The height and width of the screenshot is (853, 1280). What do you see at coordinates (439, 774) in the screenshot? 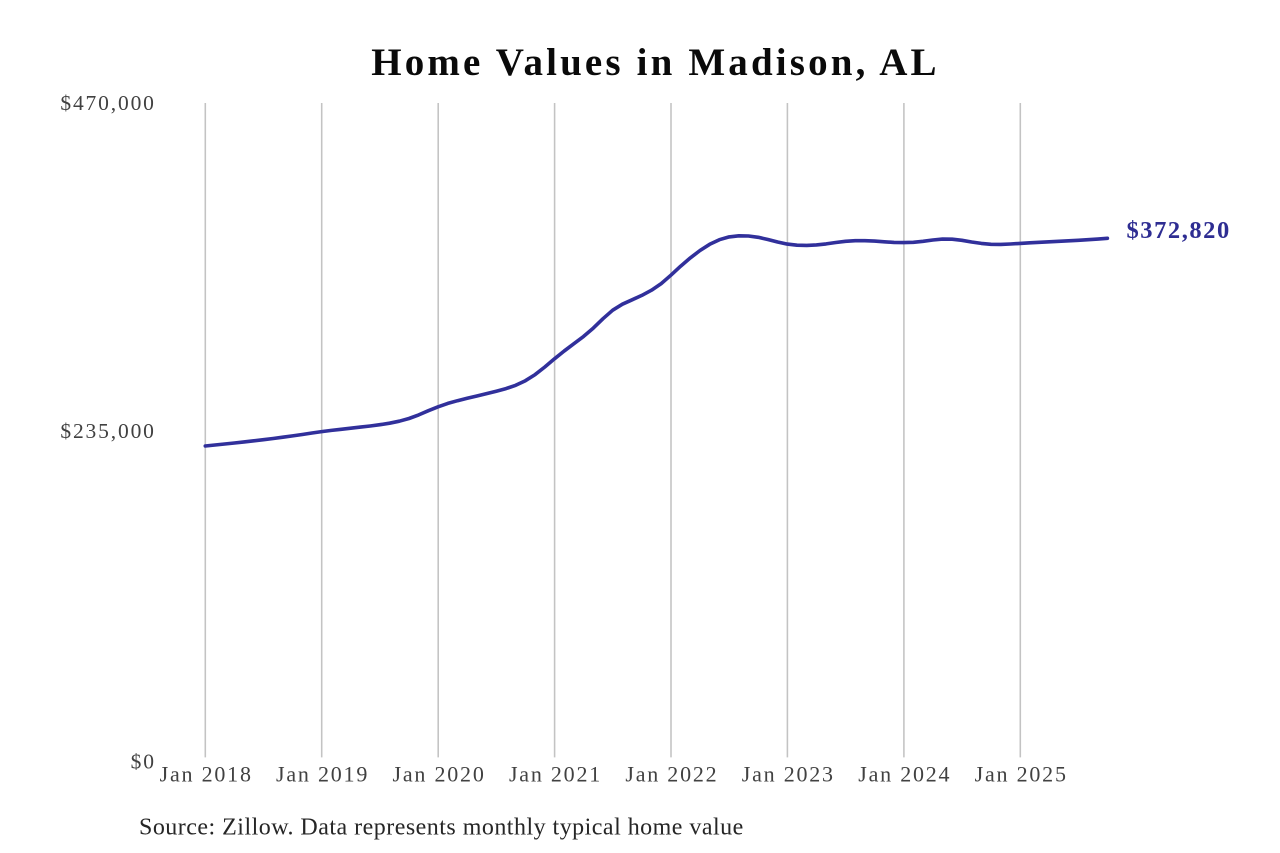
I see `svg-text: Jan 2020` at bounding box center [439, 774].